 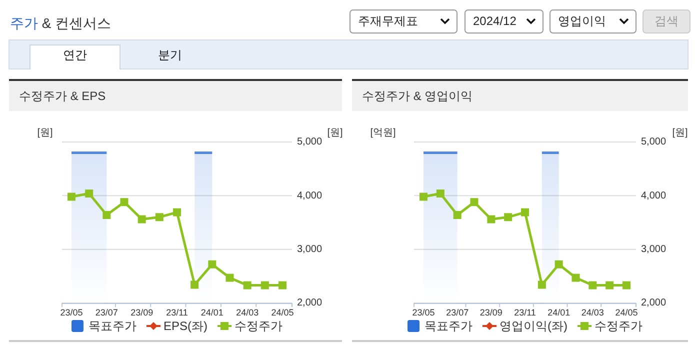 What do you see at coordinates (185, 326) in the screenshot?
I see `legend-label: EPS(좌)` at bounding box center [185, 326].